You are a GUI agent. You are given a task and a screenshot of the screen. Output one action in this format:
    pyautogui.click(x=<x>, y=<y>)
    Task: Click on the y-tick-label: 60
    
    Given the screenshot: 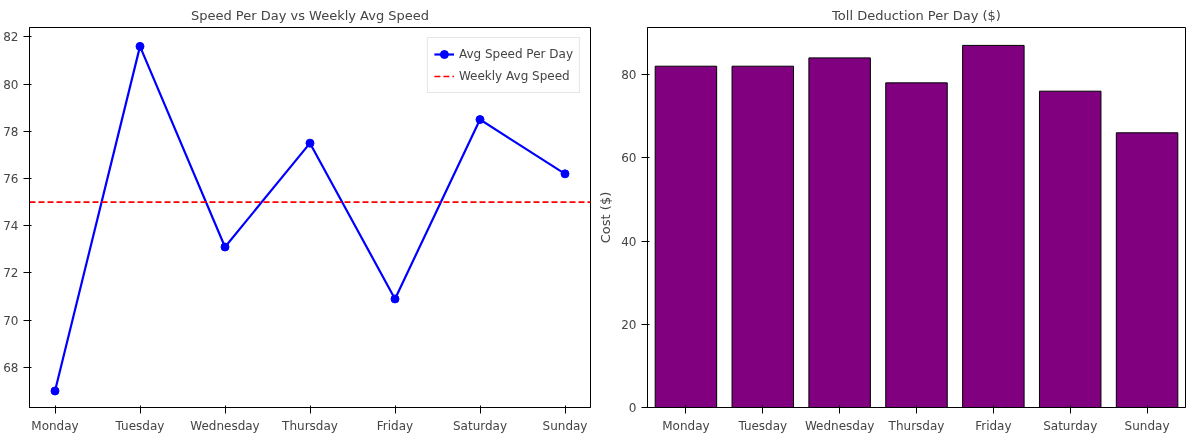 What is the action you would take?
    pyautogui.click(x=629, y=158)
    